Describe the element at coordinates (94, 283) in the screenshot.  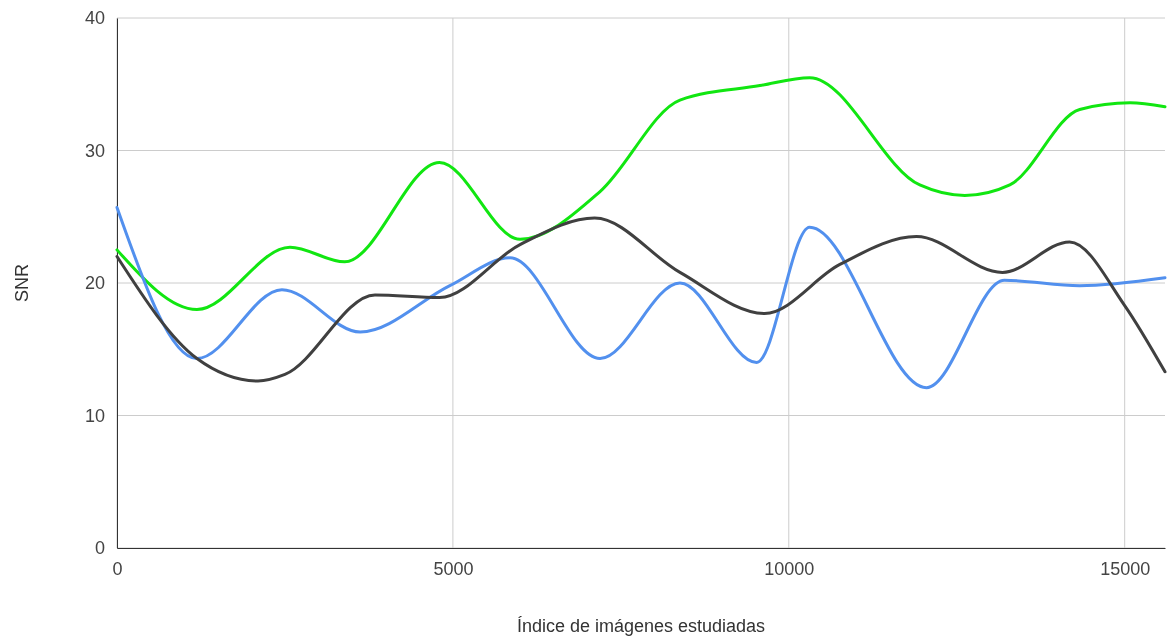
I see `y-tick-label: 20` at that location.